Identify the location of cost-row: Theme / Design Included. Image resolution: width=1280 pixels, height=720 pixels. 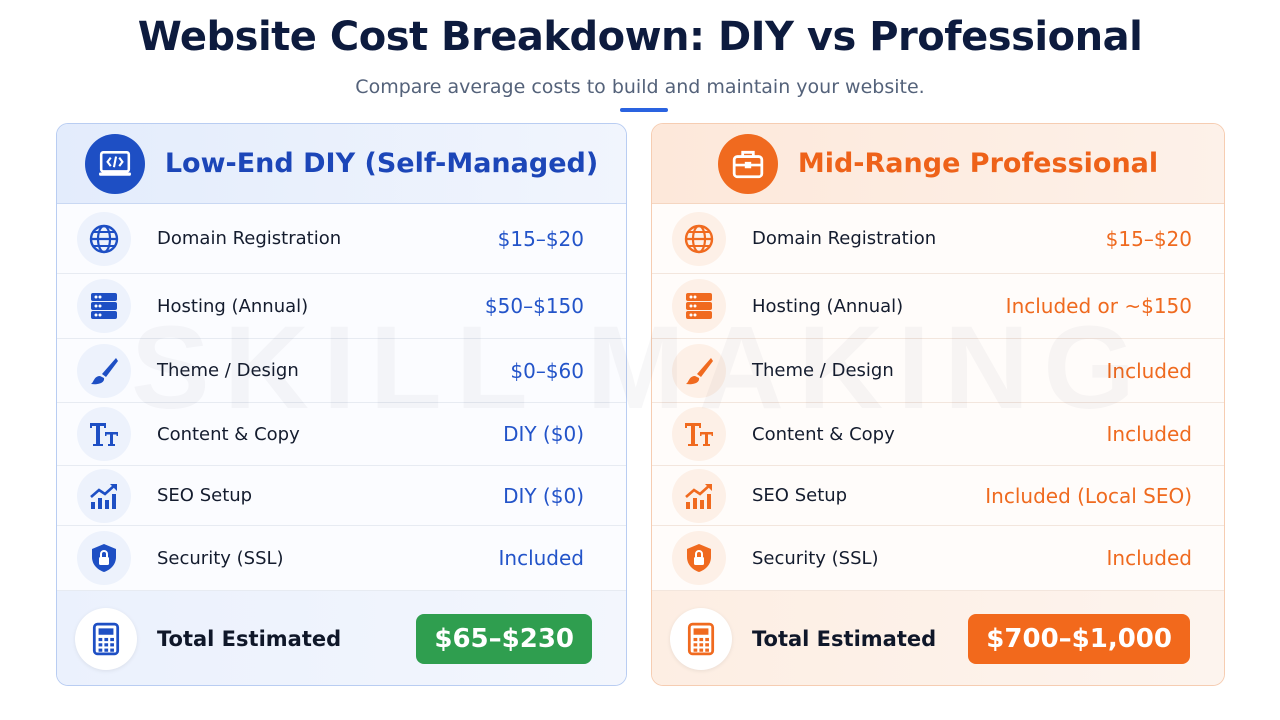
(938, 371).